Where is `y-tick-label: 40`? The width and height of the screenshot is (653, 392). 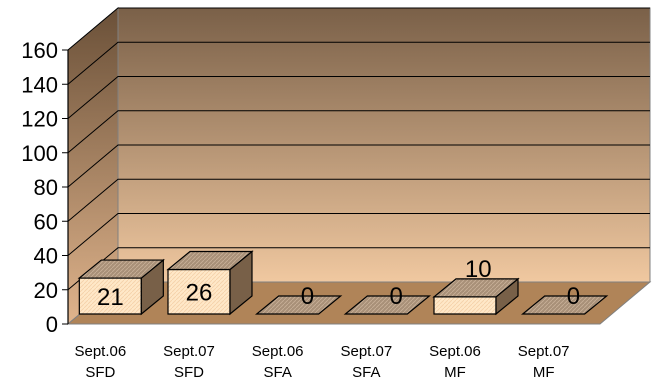
y-tick-label: 40 is located at coordinates (46, 256).